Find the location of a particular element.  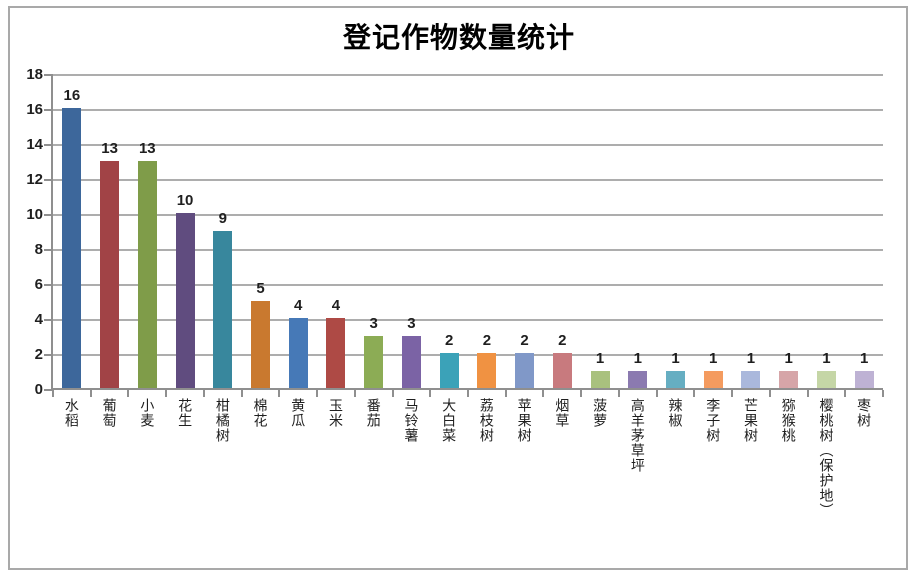

bar-高羊茅草坪 is located at coordinates (638, 379).